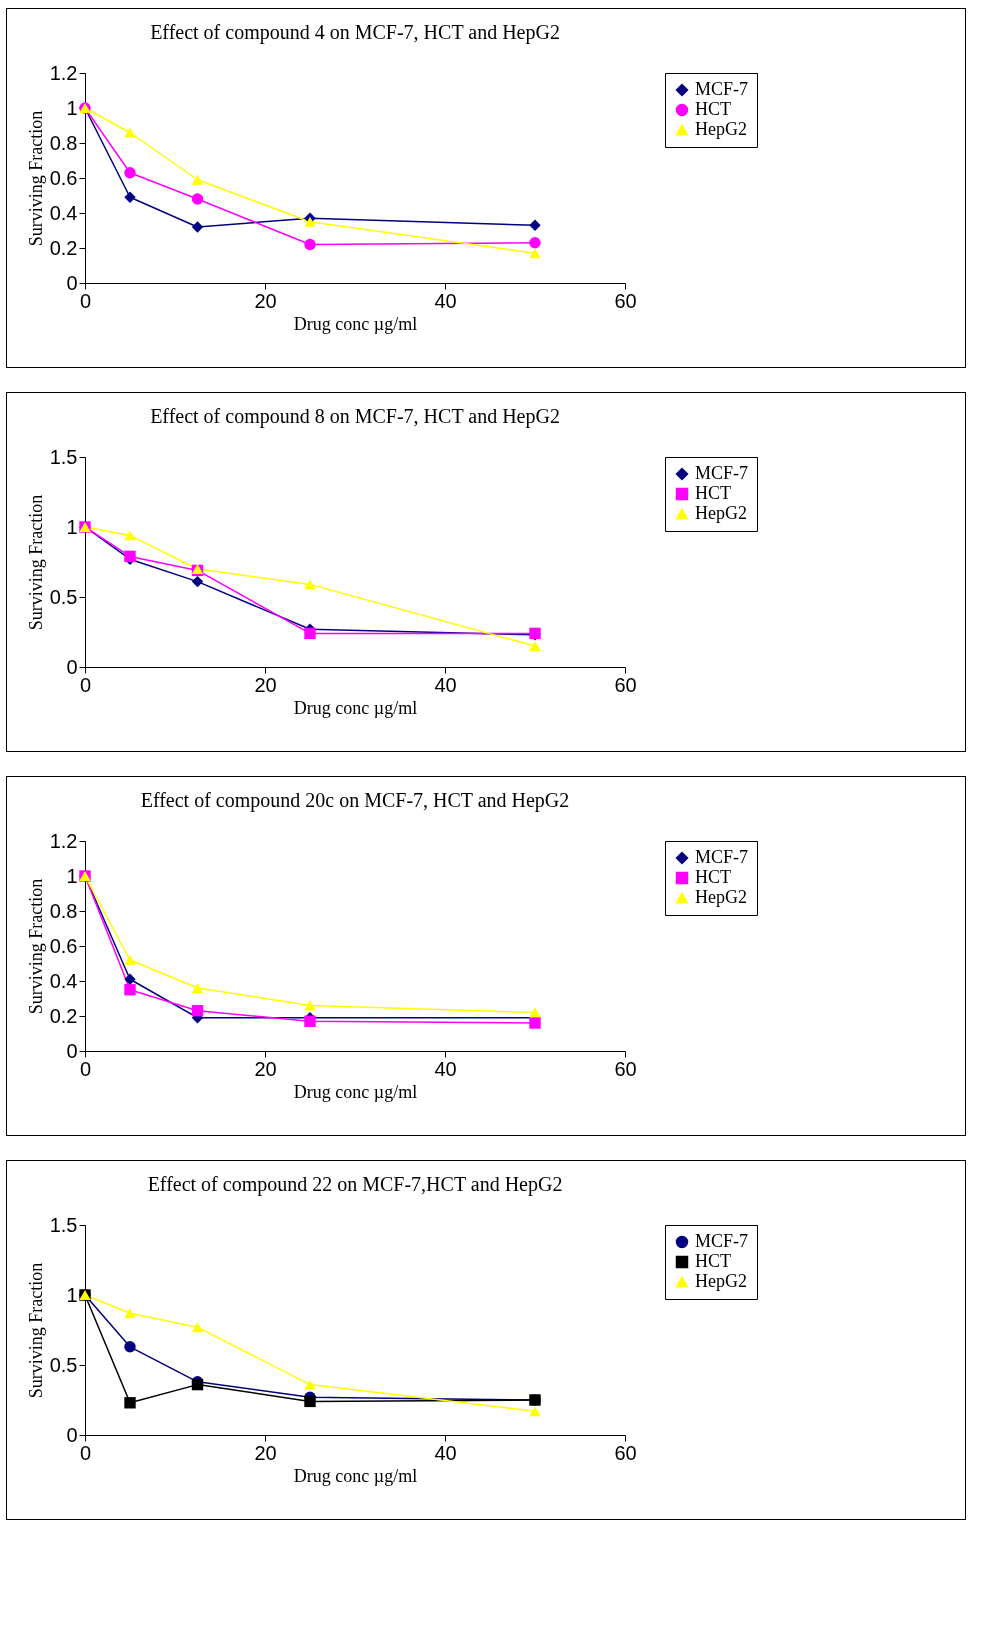  Describe the element at coordinates (355, 1184) in the screenshot. I see `chart-title: Effect of compound 22 on MCF-7,HCT and HepG2` at that location.